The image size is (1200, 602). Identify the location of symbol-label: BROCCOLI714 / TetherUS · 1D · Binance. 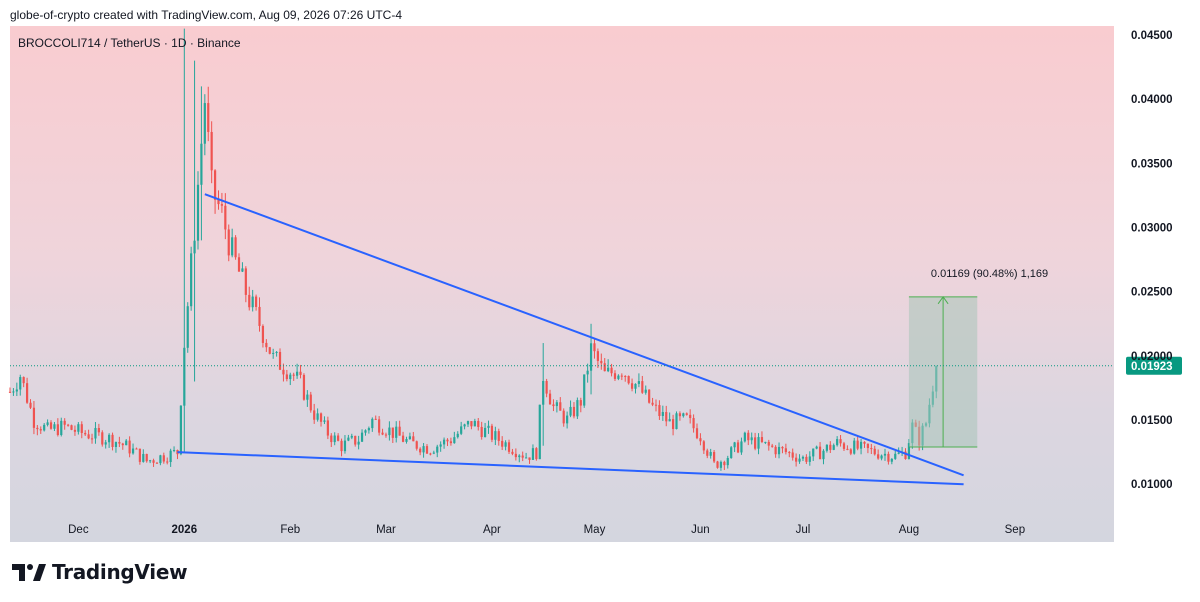
(129, 43).